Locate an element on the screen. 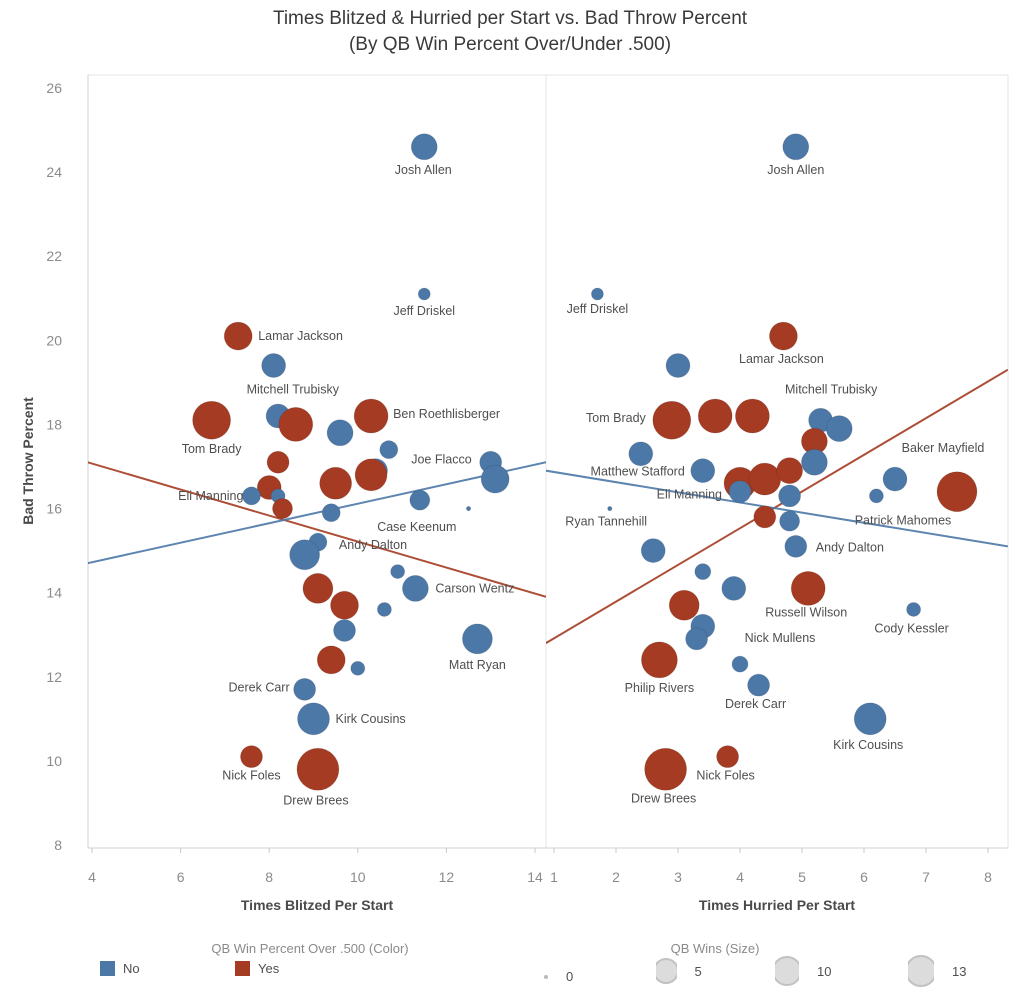  color-legend-item-no: No is located at coordinates (120, 968).